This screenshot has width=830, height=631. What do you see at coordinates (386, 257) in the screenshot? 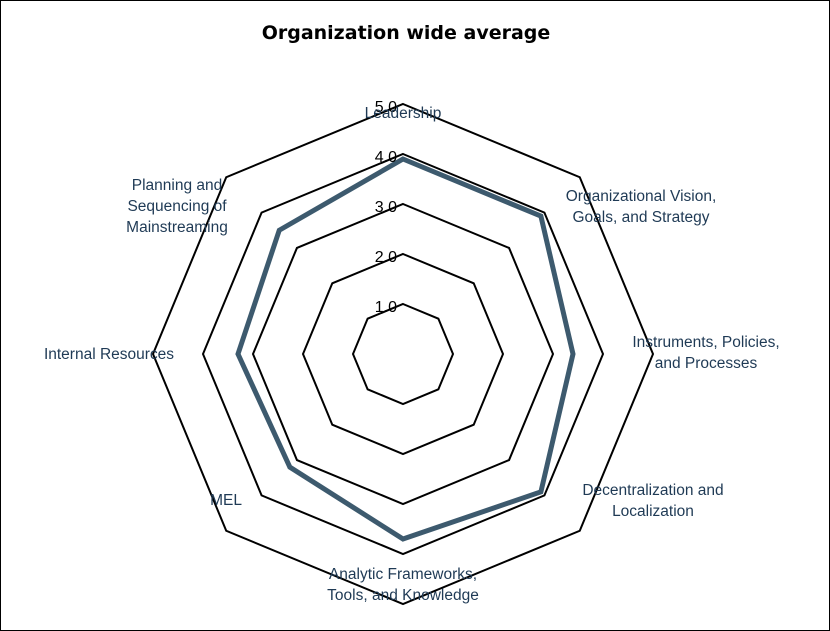
I see `tick-label-2: 2.0` at bounding box center [386, 257].